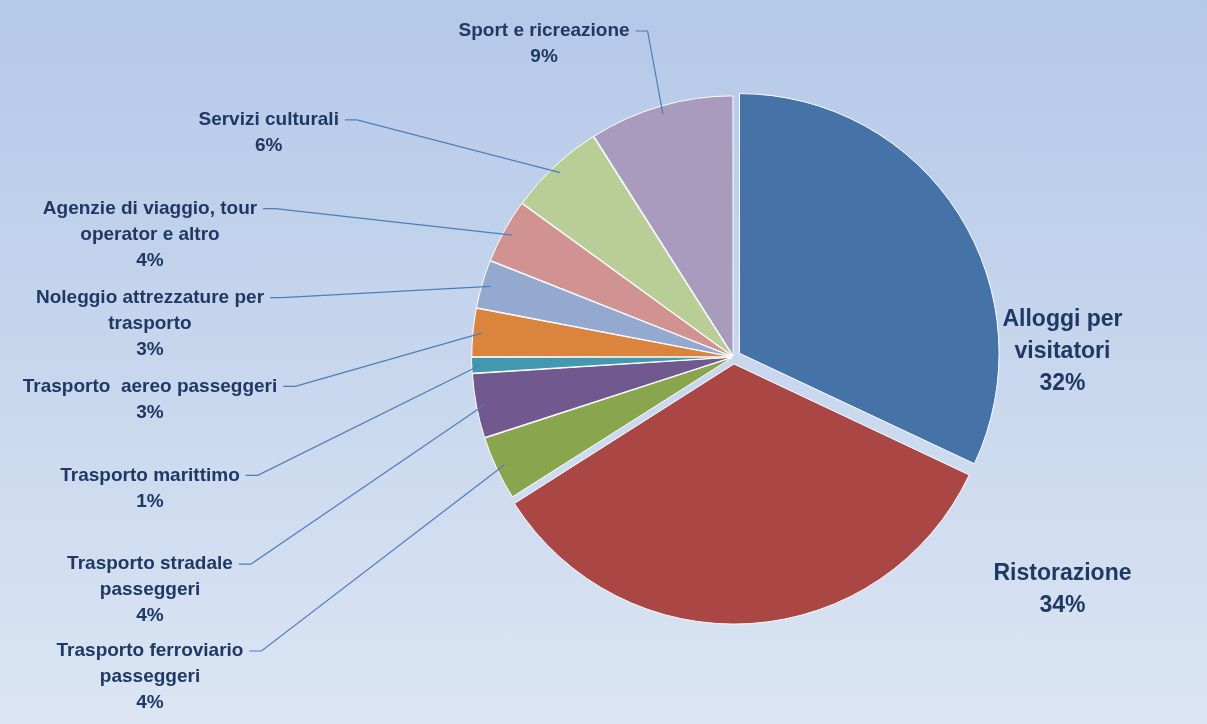  What do you see at coordinates (544, 56) in the screenshot?
I see `data-label: 9%` at bounding box center [544, 56].